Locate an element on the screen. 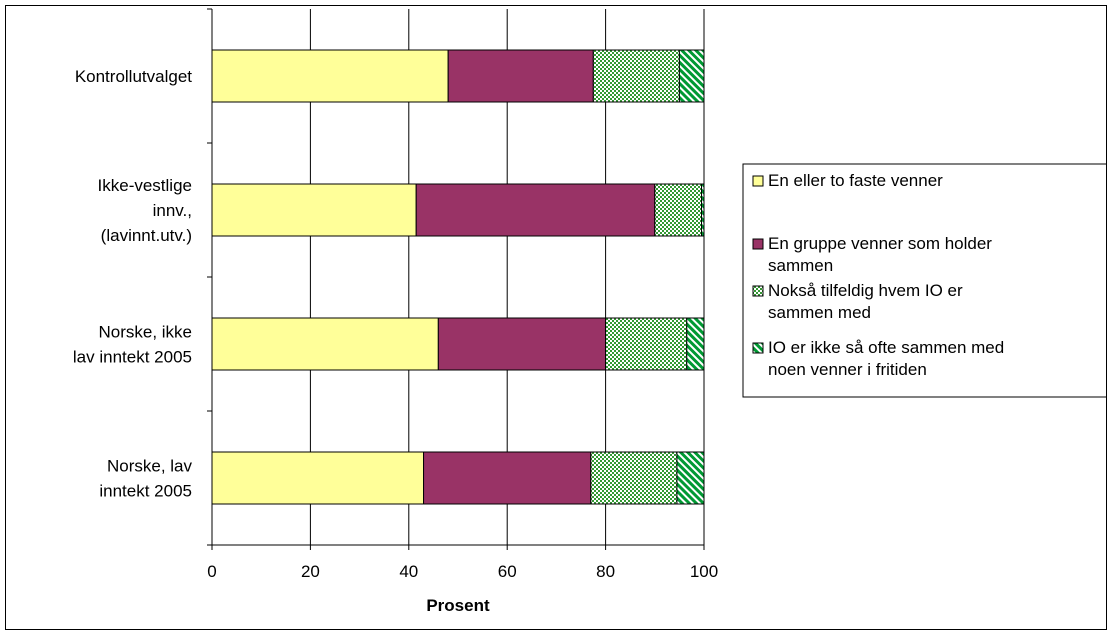  x-tick-label: 0 is located at coordinates (211, 571).